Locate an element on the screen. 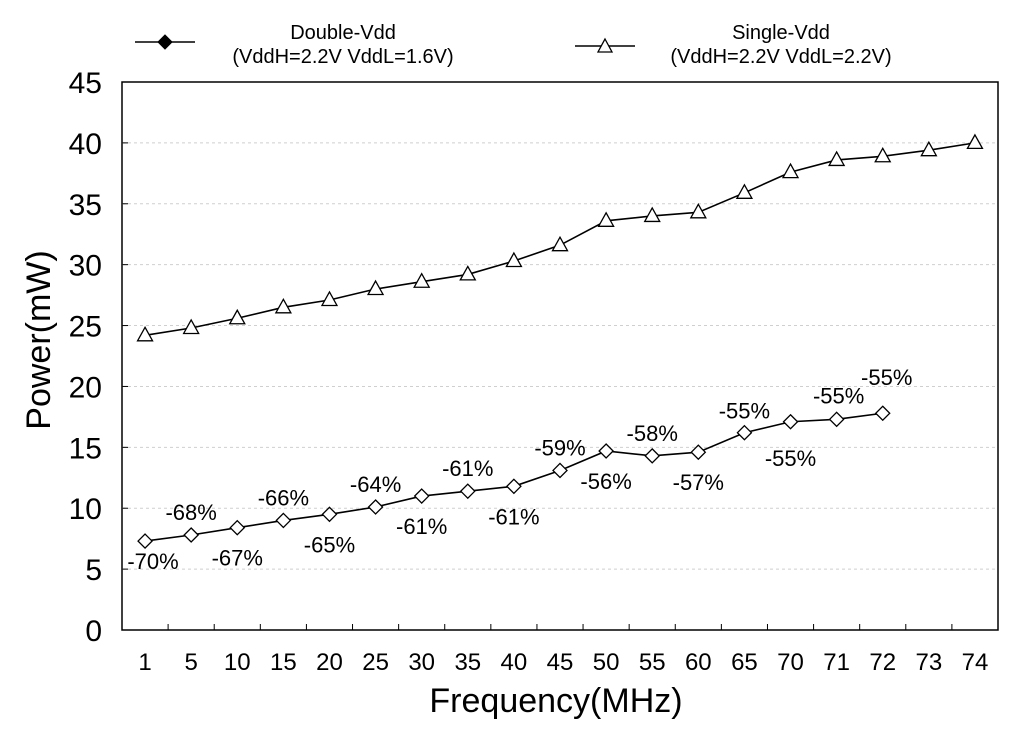 Image resolution: width=1024 pixels, height=745 pixels. x-tick-label: 70 is located at coordinates (790, 662).